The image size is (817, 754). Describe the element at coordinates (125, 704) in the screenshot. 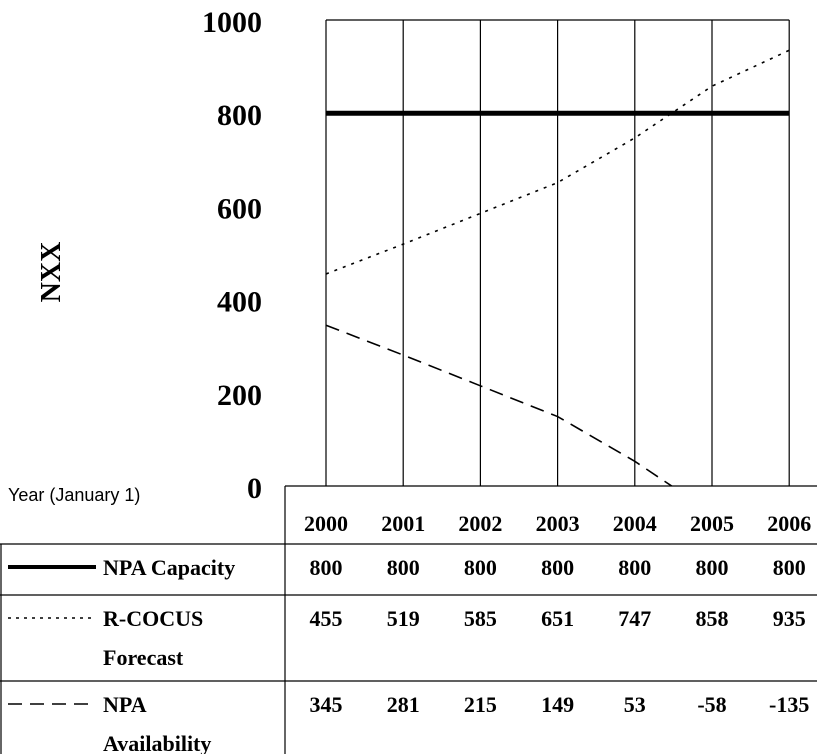

I see `legend-label-line: NPA` at that location.